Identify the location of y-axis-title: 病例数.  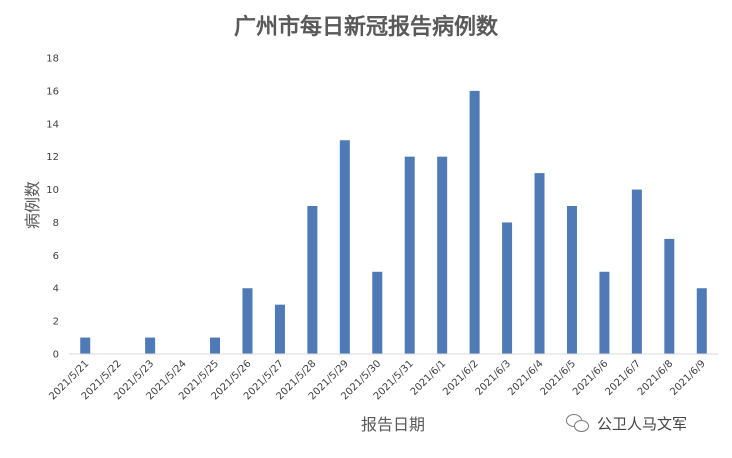
(32, 205).